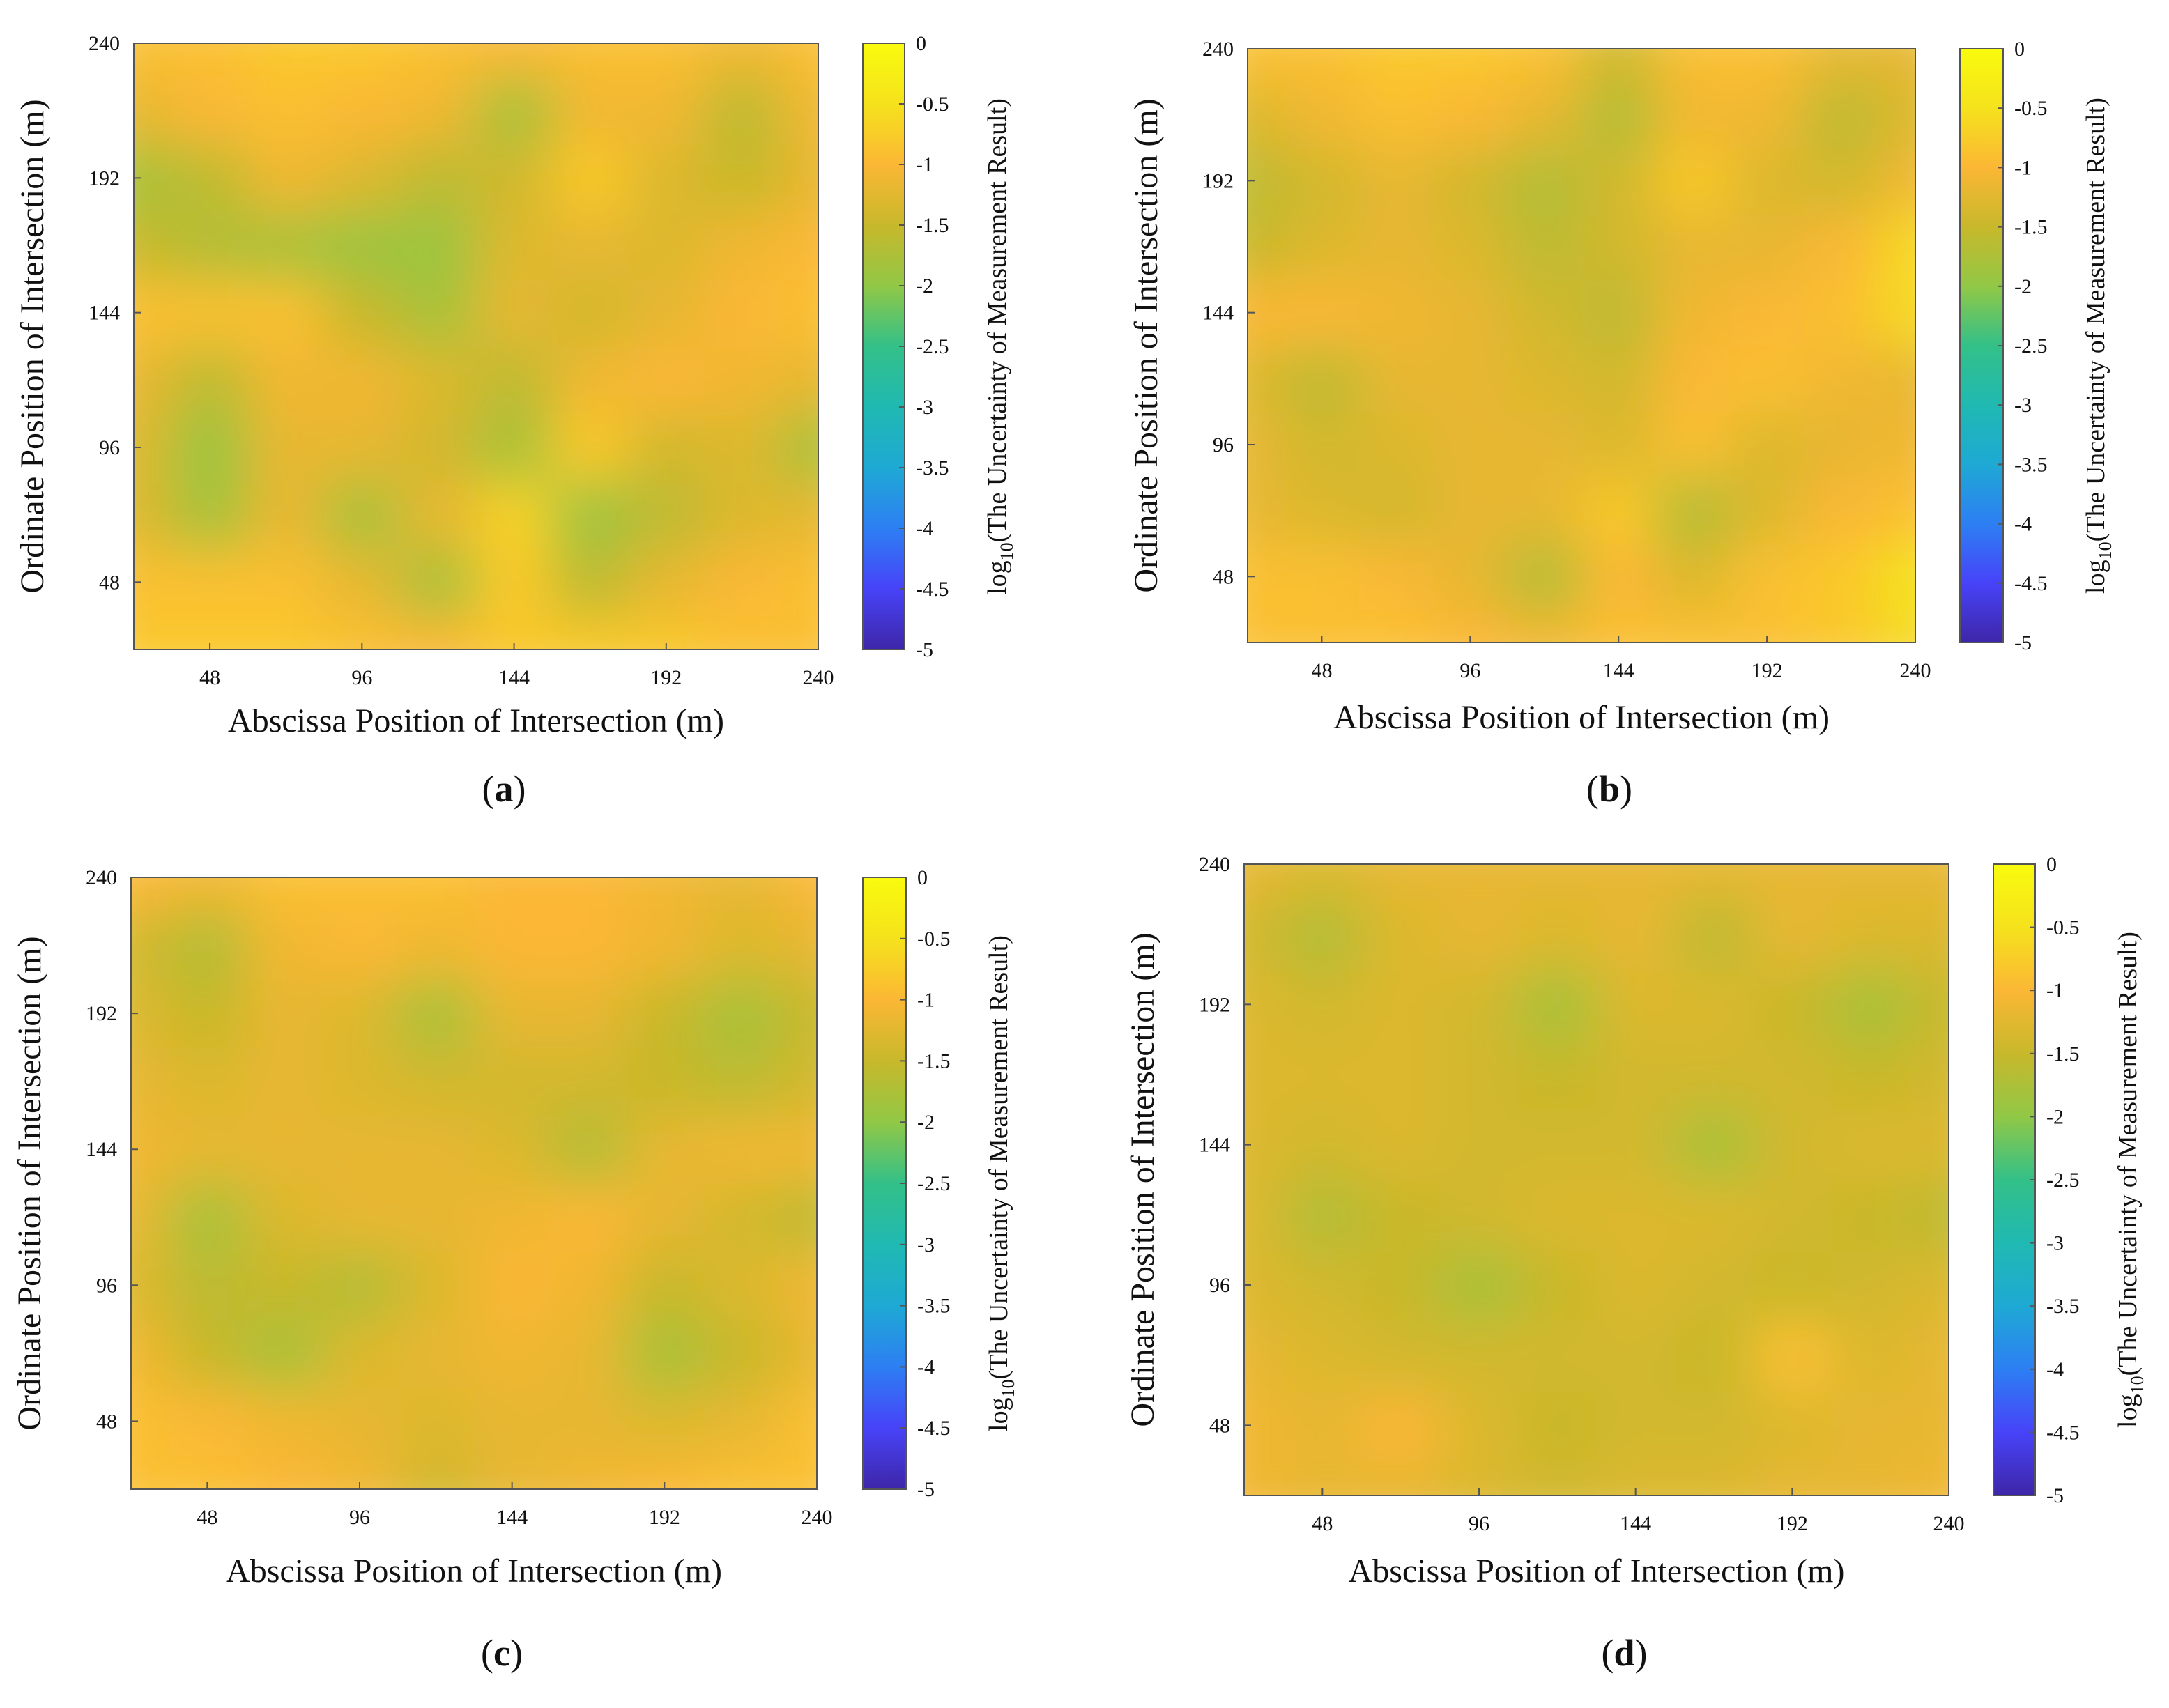  What do you see at coordinates (934, 1428) in the screenshot?
I see `colorbar-tick-label: -4.5` at bounding box center [934, 1428].